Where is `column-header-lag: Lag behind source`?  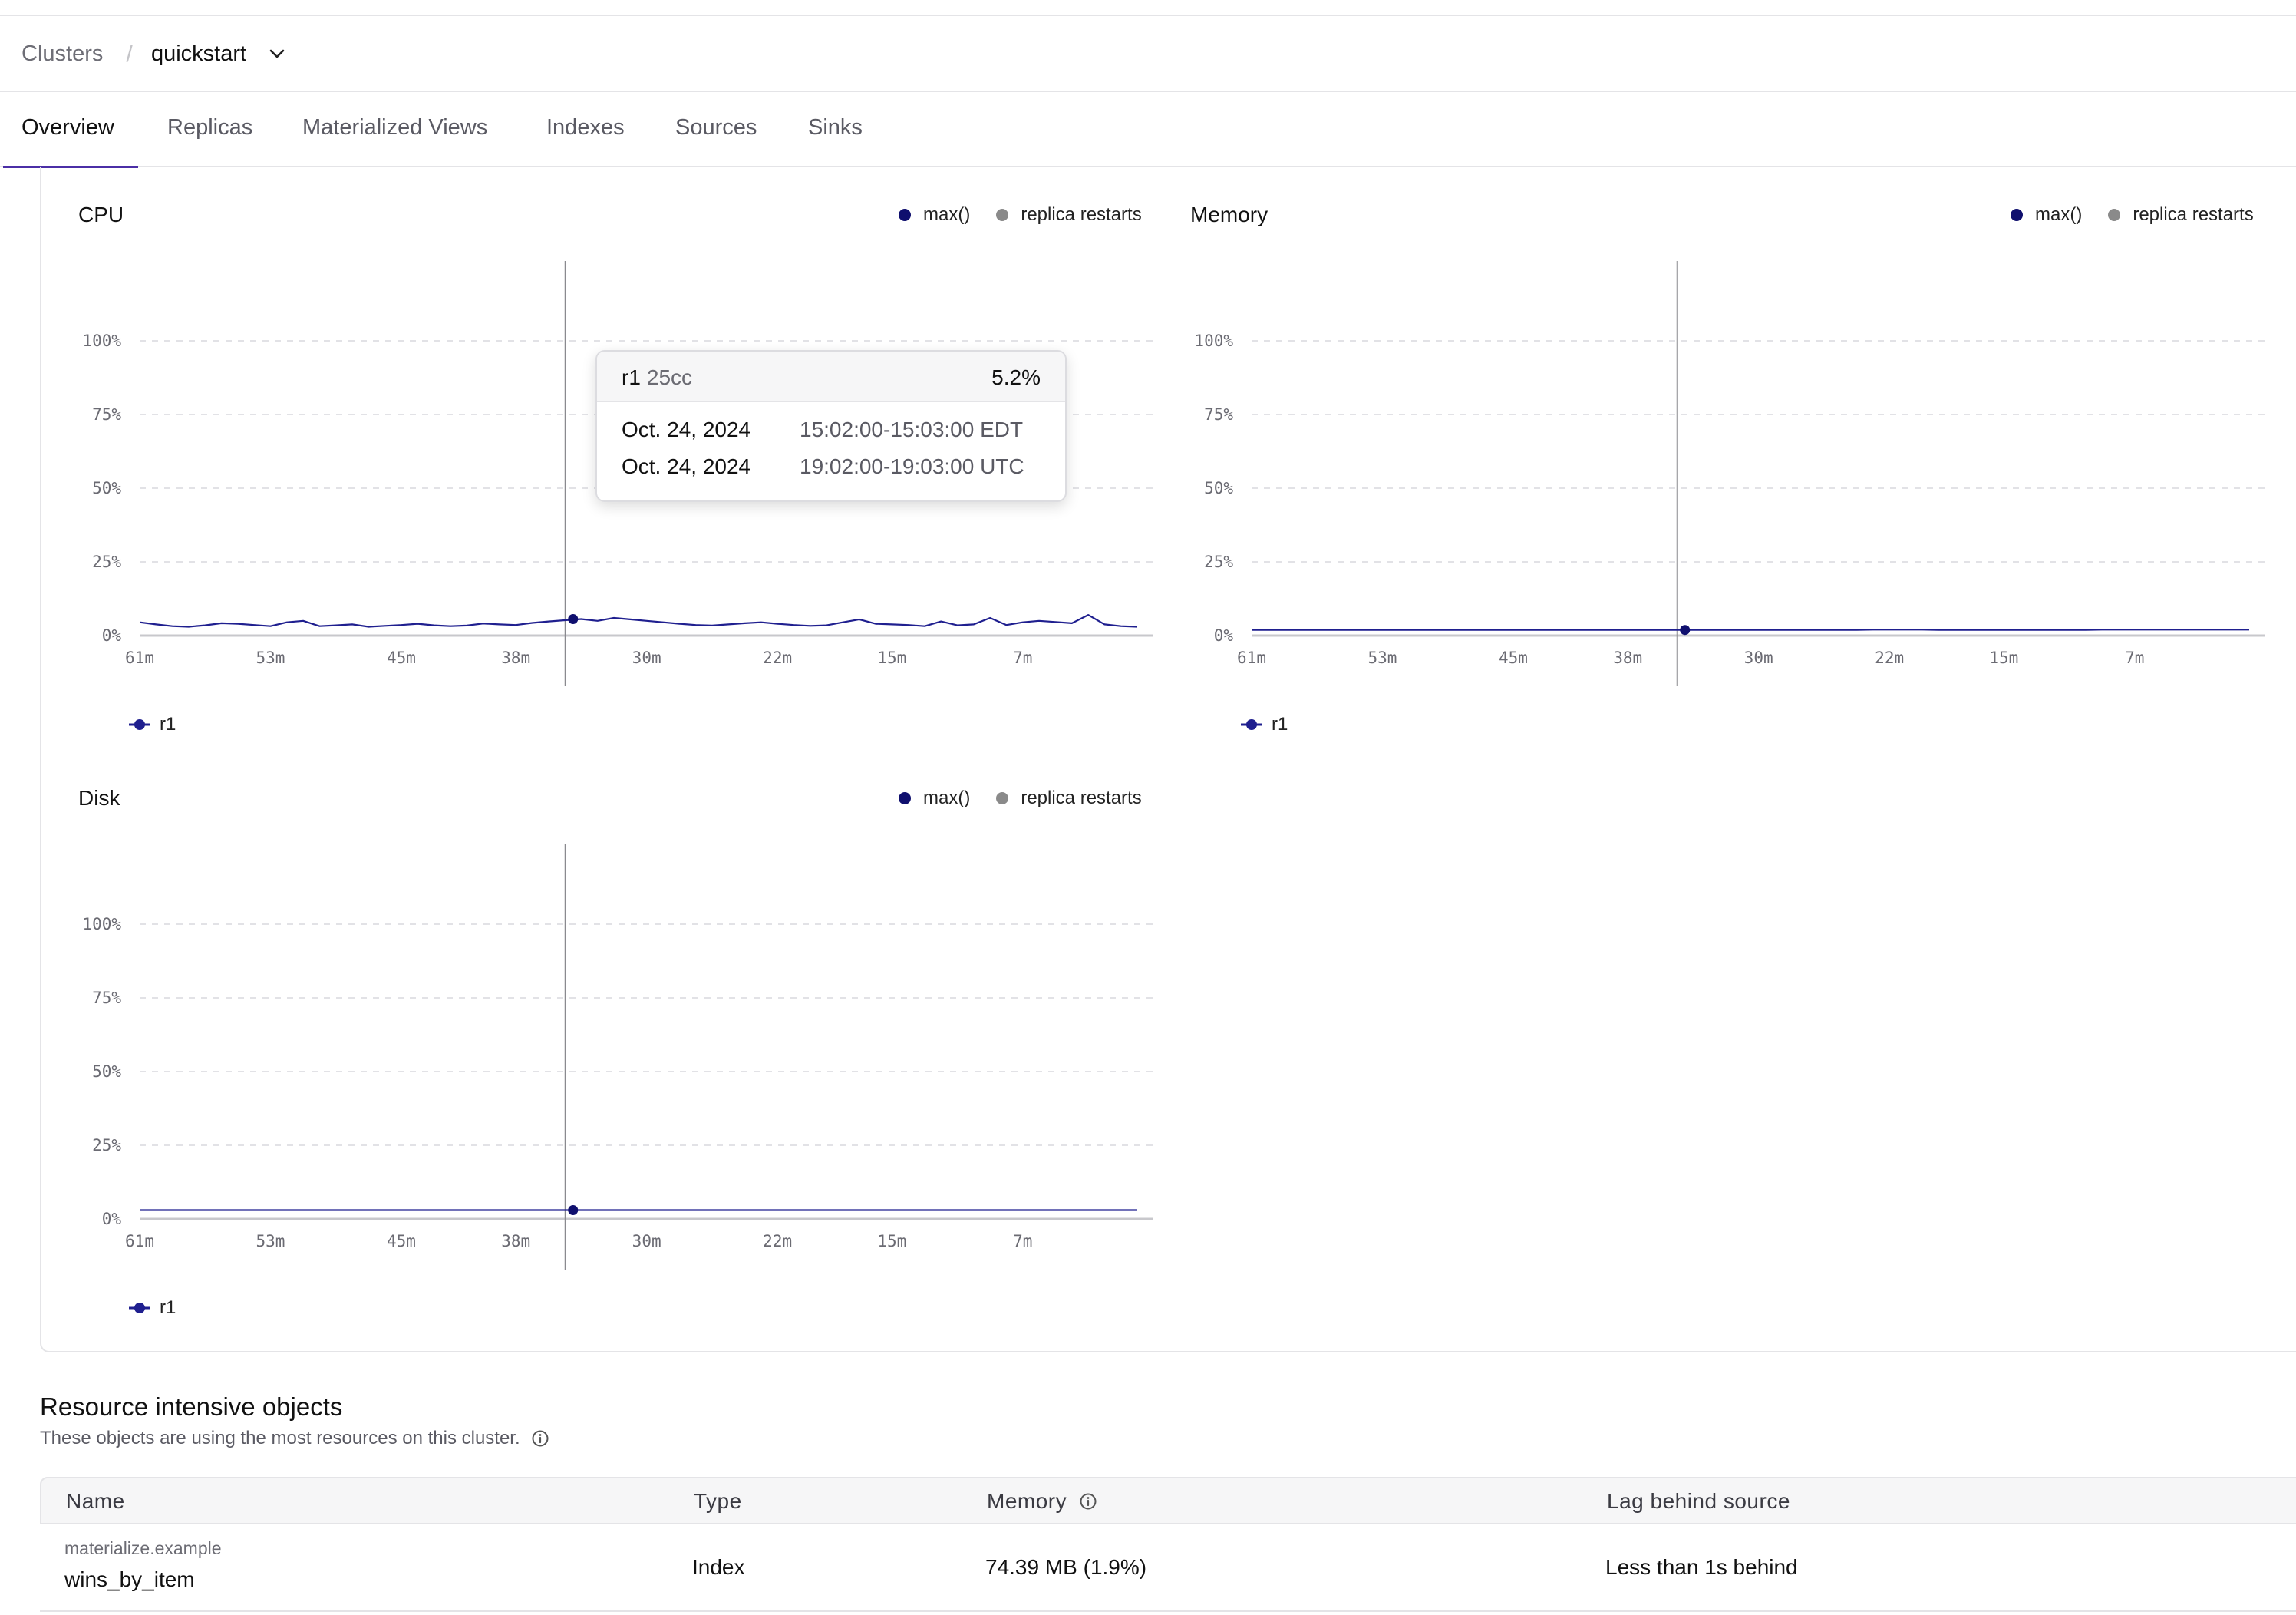 column-header-lag: Lag behind source is located at coordinates (1698, 1501).